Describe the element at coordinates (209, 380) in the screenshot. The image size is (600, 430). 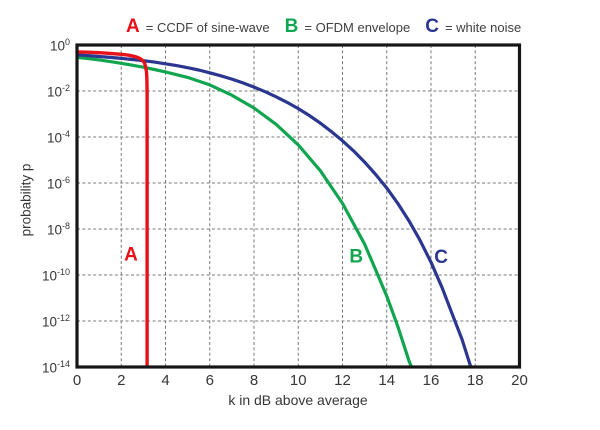
I see `x-tick-label: 6` at that location.